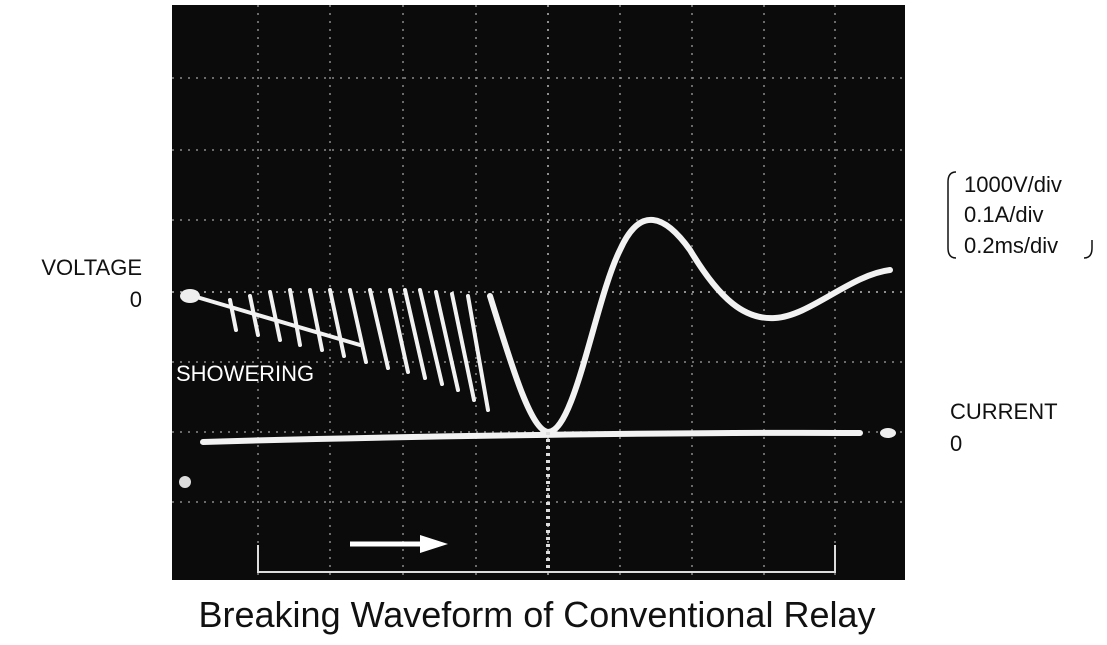 This screenshot has width=1107, height=645. Describe the element at coordinates (136, 299) in the screenshot. I see `voltage-zero-label: 0` at that location.